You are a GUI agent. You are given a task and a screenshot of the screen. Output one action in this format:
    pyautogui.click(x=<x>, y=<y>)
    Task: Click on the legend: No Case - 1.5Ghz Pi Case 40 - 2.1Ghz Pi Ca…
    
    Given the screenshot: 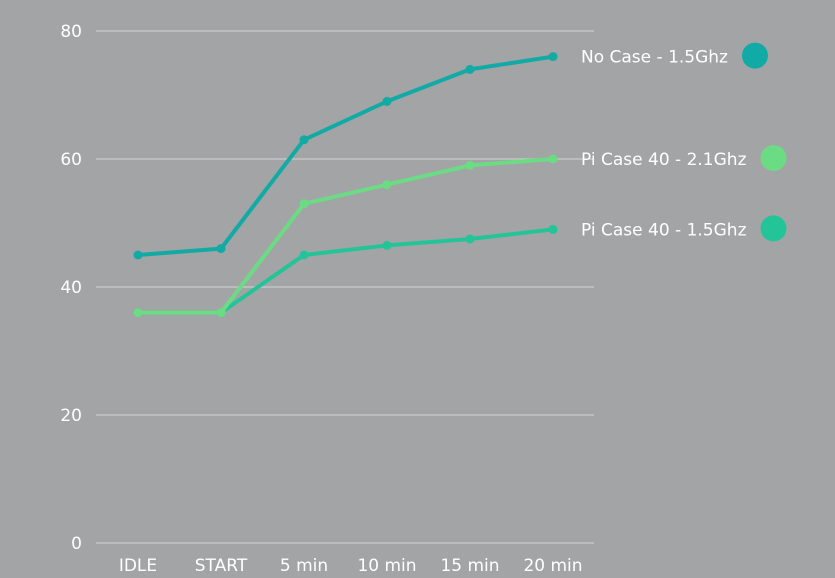 What is the action you would take?
    pyautogui.click(x=684, y=142)
    